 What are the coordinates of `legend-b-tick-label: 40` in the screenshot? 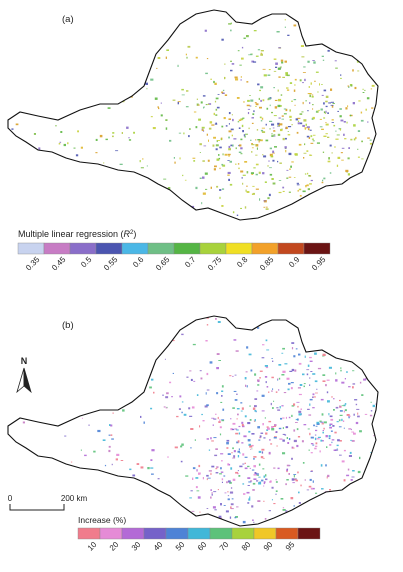 It's located at (158, 546).